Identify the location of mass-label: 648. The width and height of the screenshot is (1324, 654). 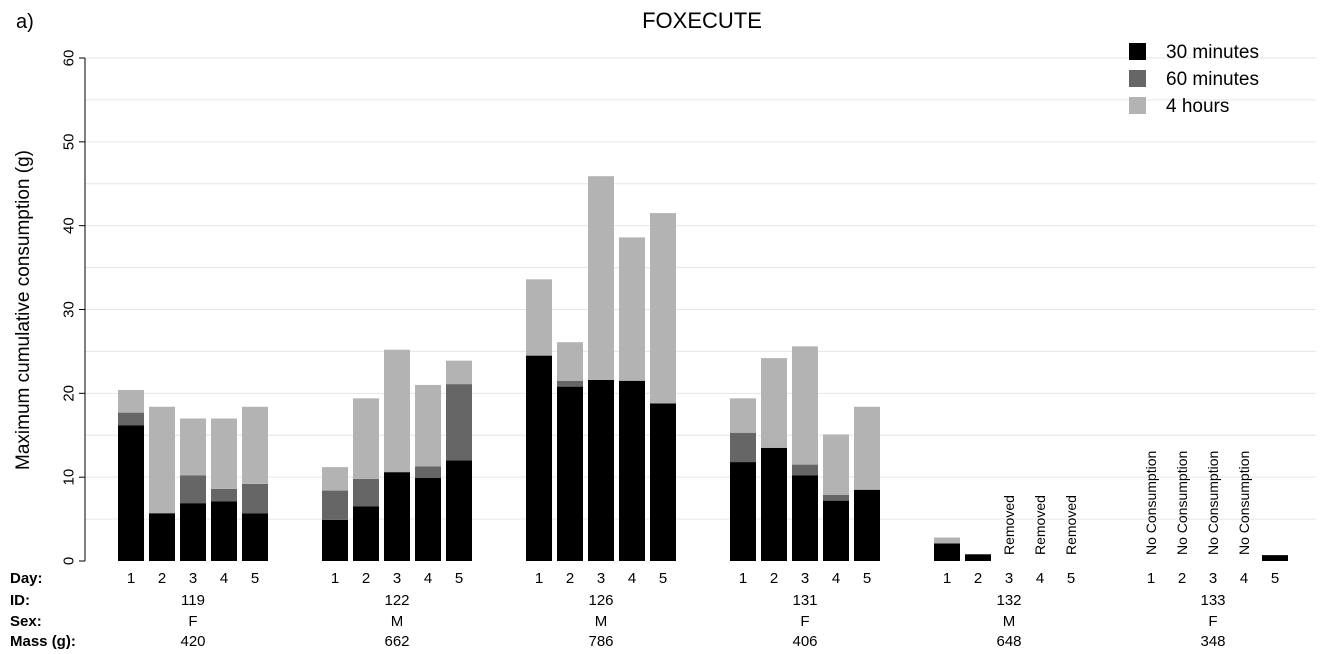
(1008, 641).